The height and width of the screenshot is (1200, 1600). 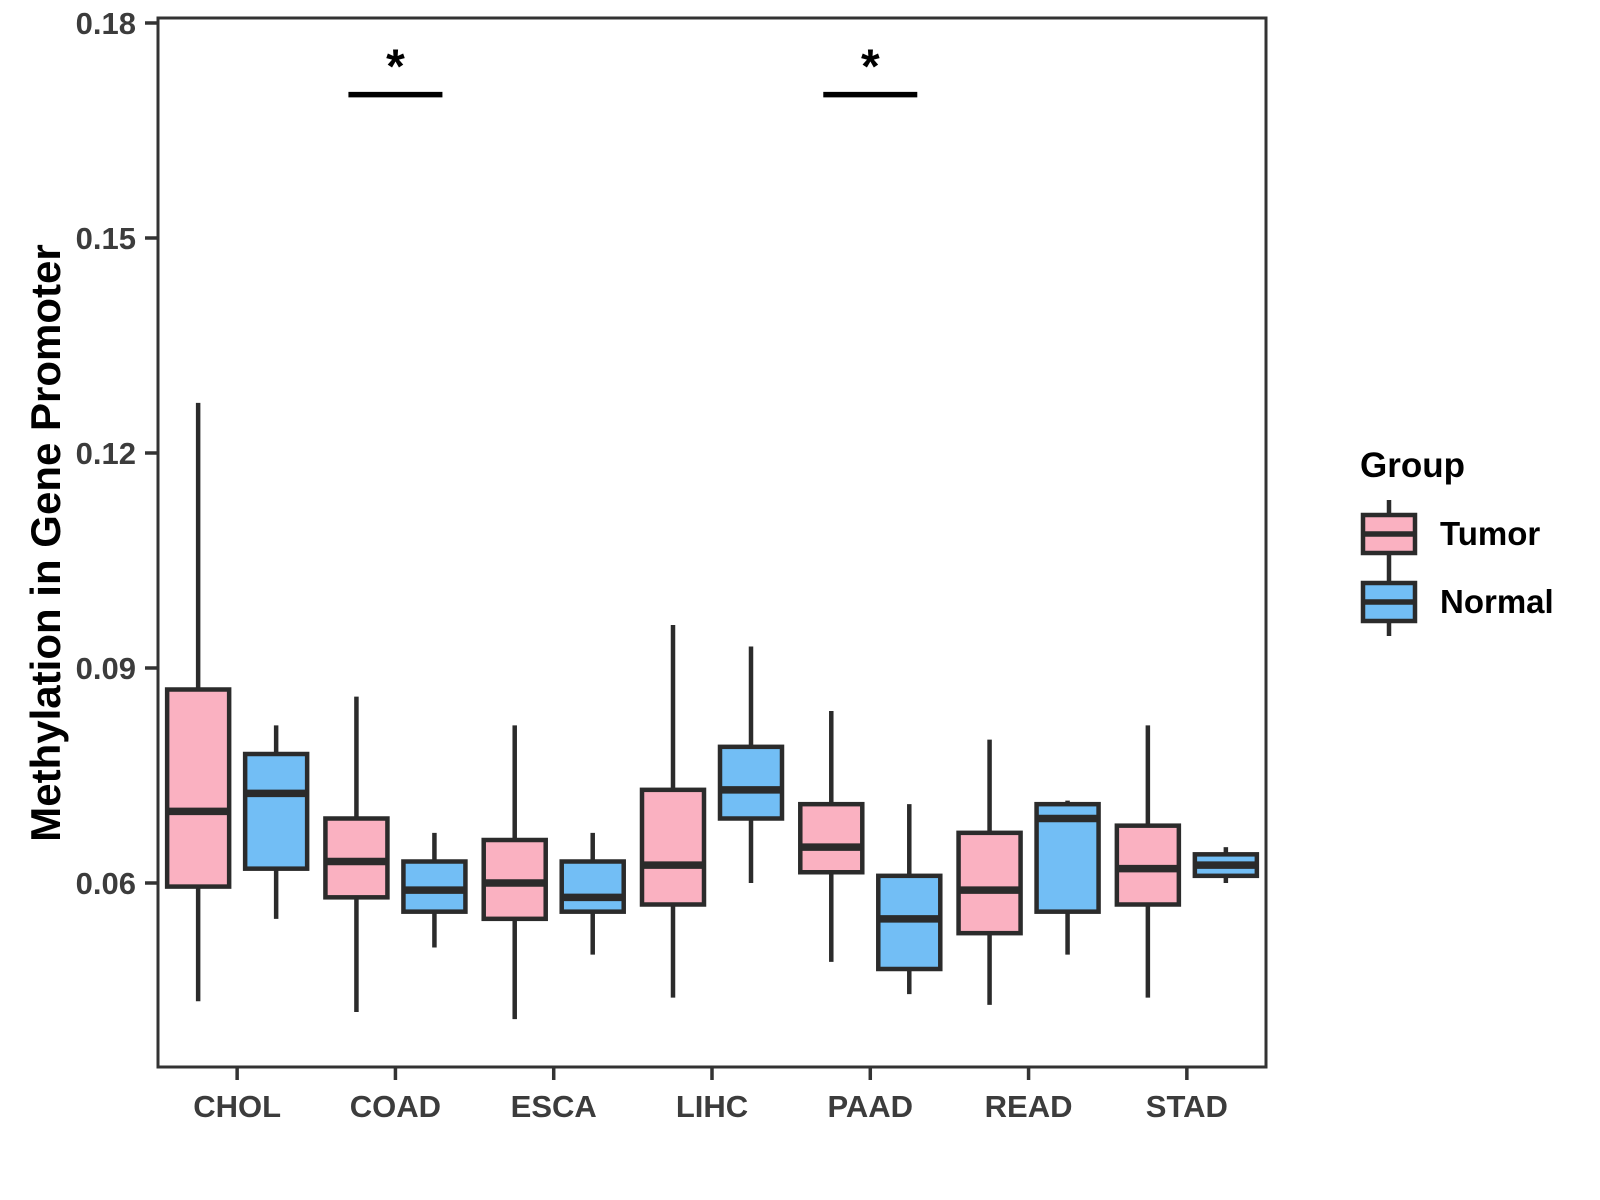 What do you see at coordinates (673, 847) in the screenshot?
I see `box-tumor-lihc` at bounding box center [673, 847].